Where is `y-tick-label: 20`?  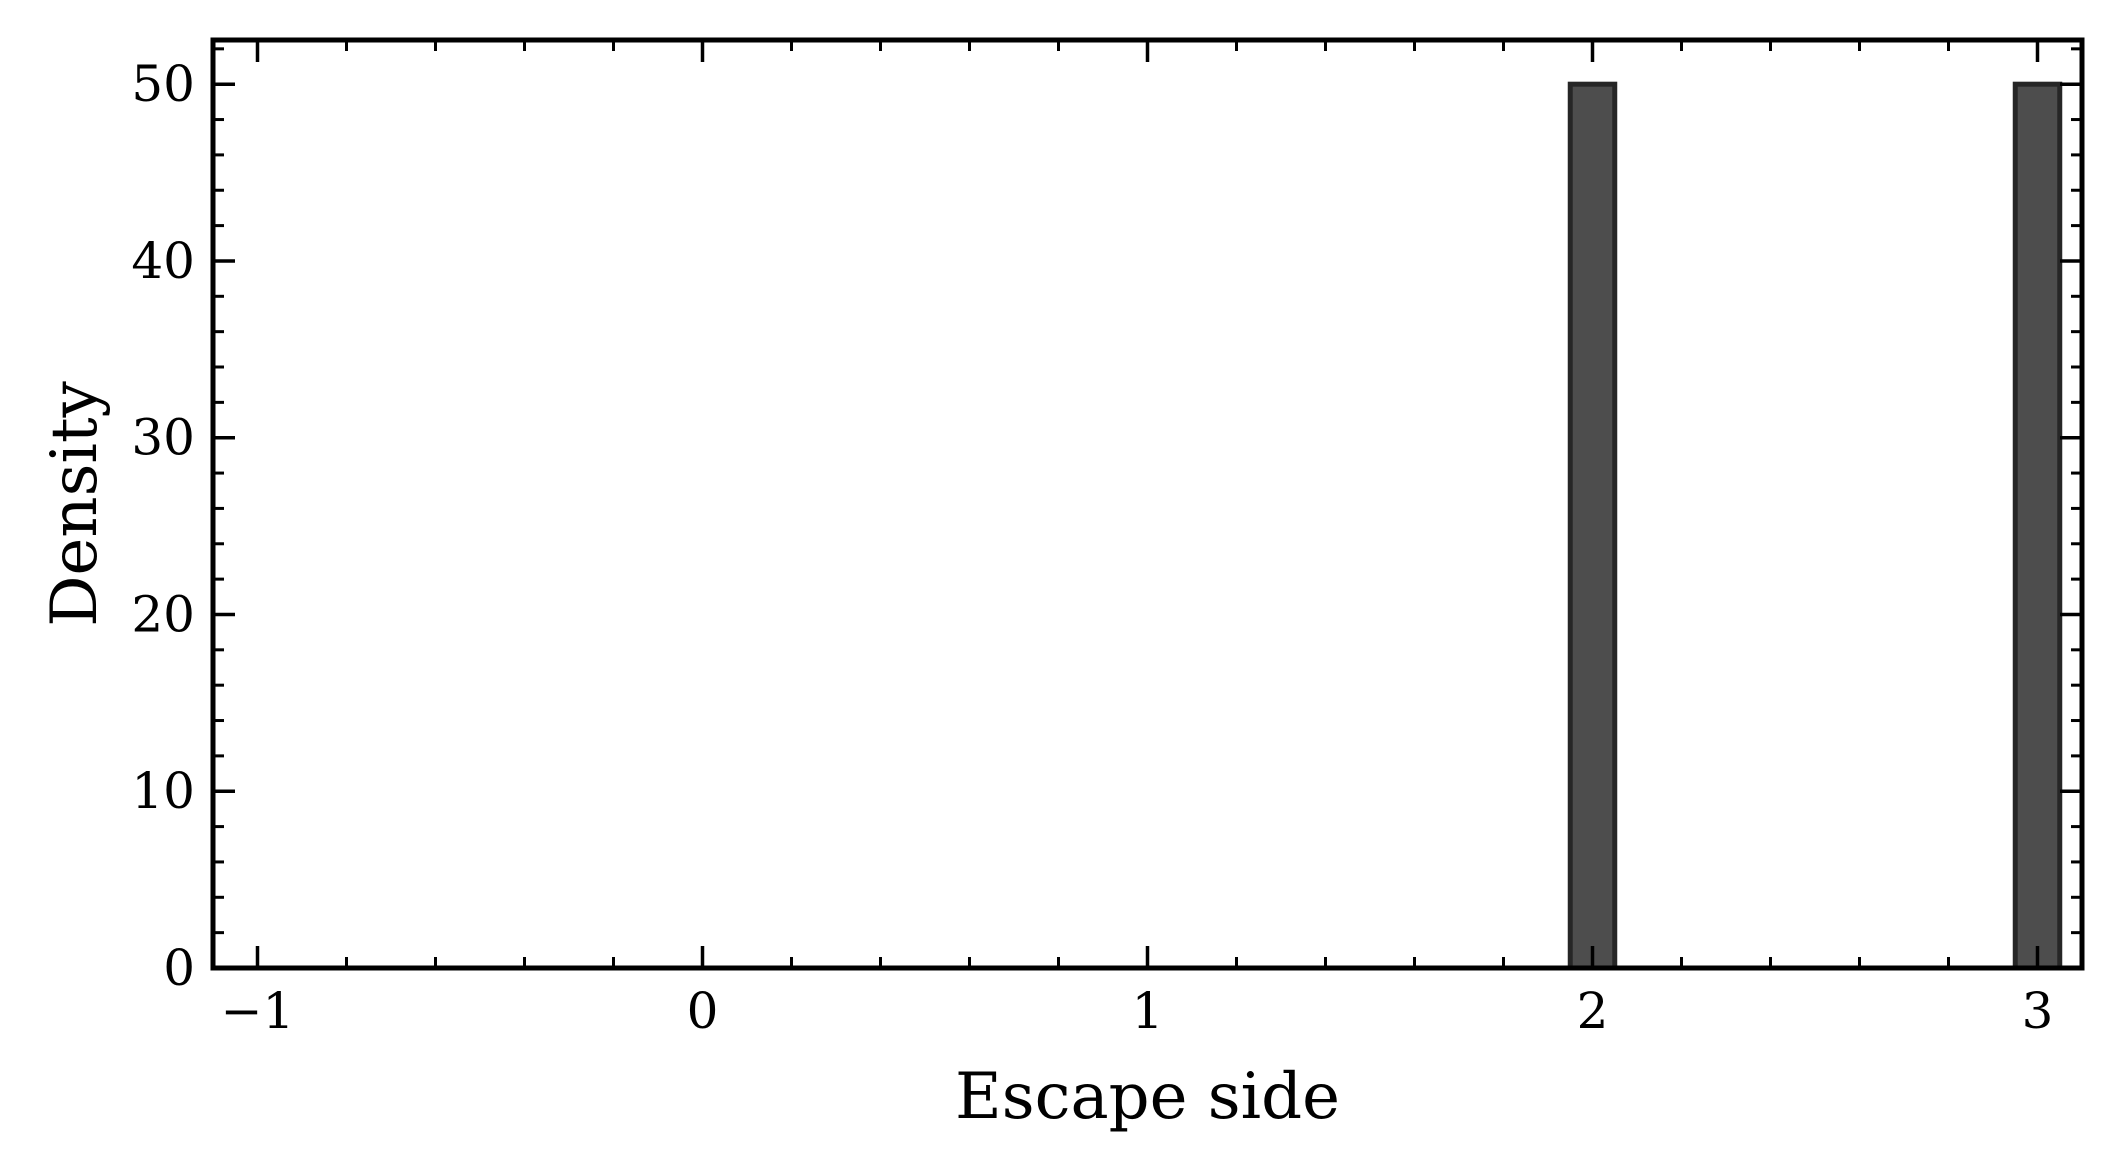 y-tick-label: 20 is located at coordinates (163, 614).